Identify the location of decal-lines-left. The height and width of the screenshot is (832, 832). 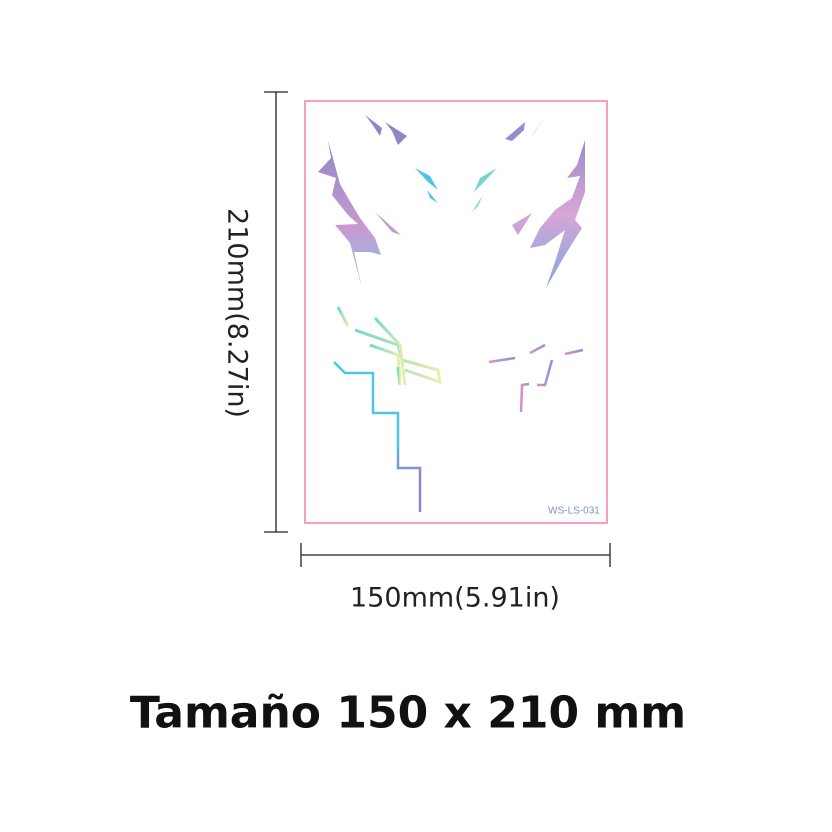
(389, 346).